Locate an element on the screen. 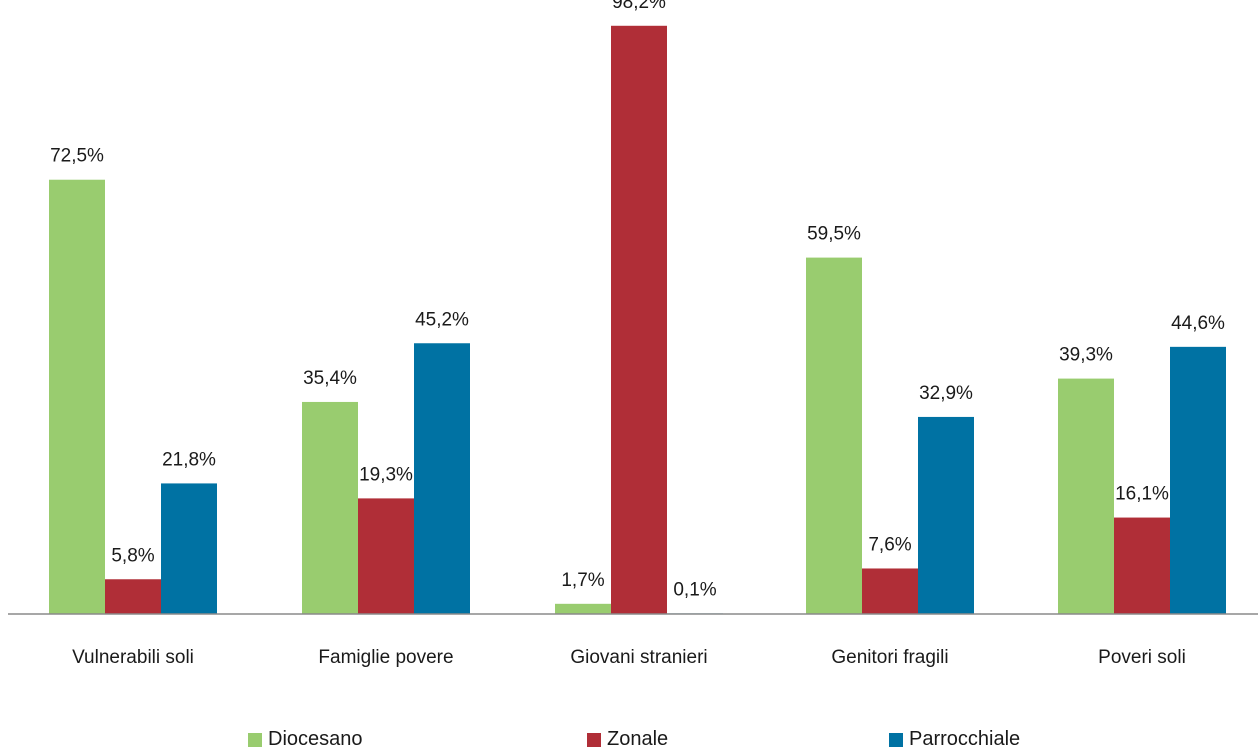 The image size is (1258, 752). data-label-zonale-2: 19,3% is located at coordinates (386, 474).